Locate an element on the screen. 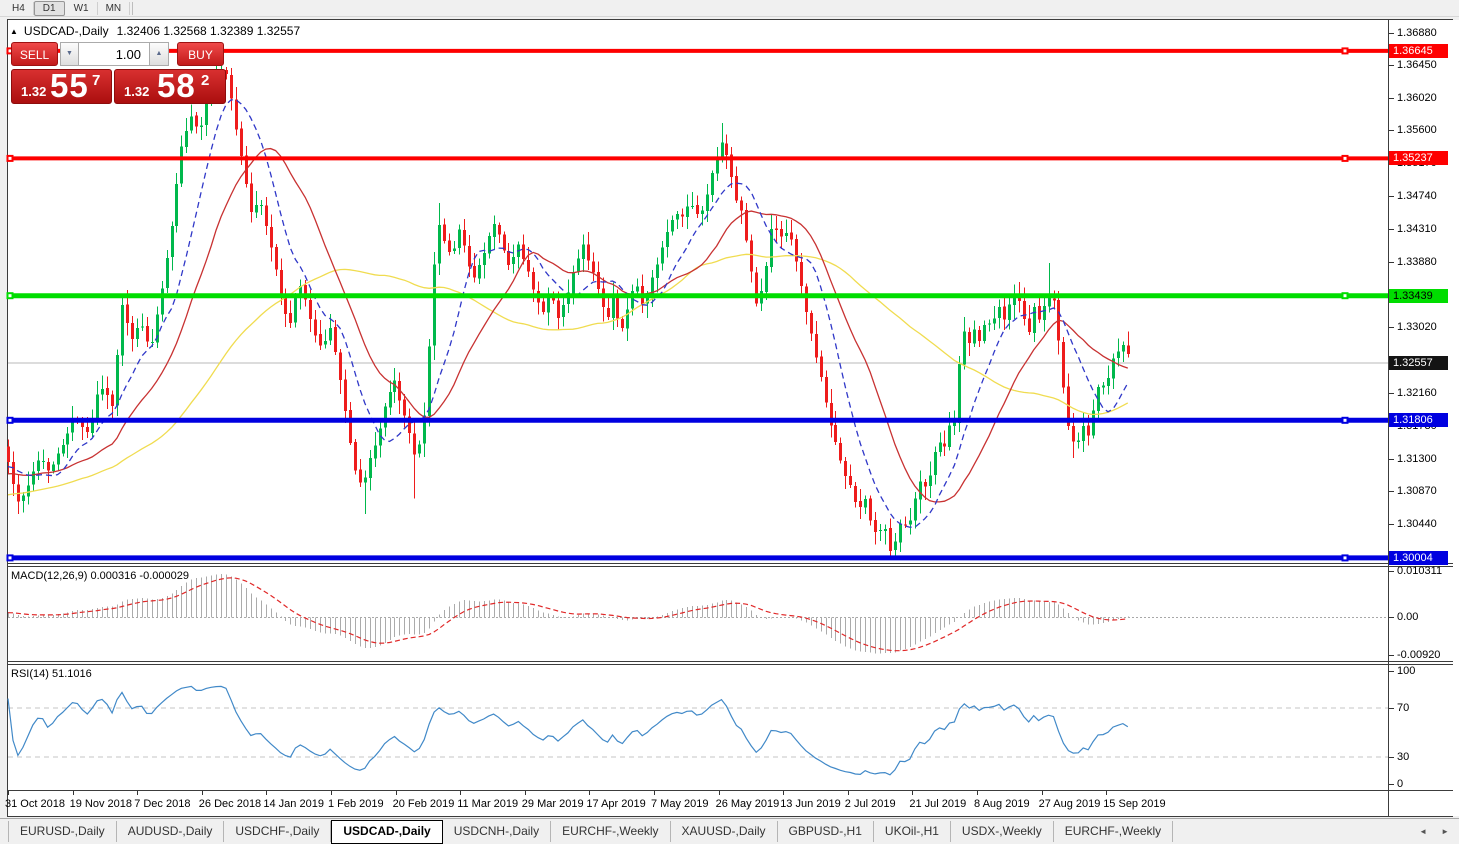 The height and width of the screenshot is (844, 1459). date-label: 29 Mar 2019 is located at coordinates (552, 804).